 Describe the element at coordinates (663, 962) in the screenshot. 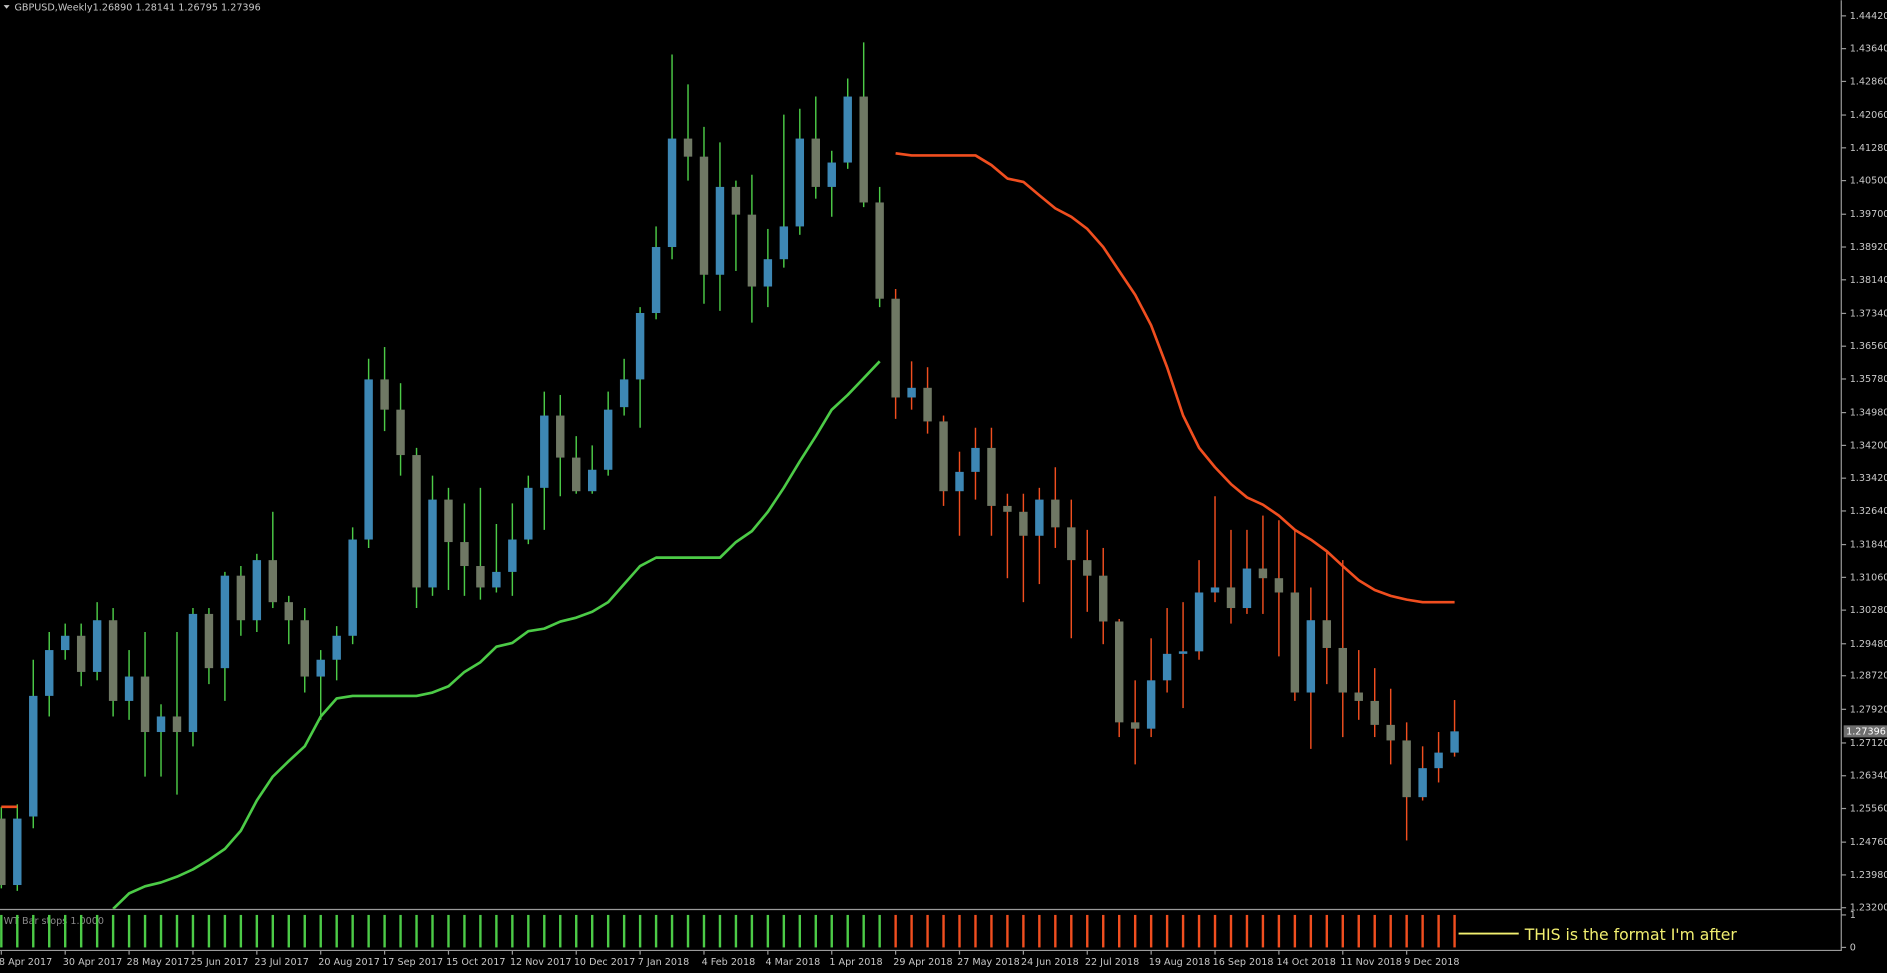

I see `x-tick-label: 7 Jan 2018` at that location.